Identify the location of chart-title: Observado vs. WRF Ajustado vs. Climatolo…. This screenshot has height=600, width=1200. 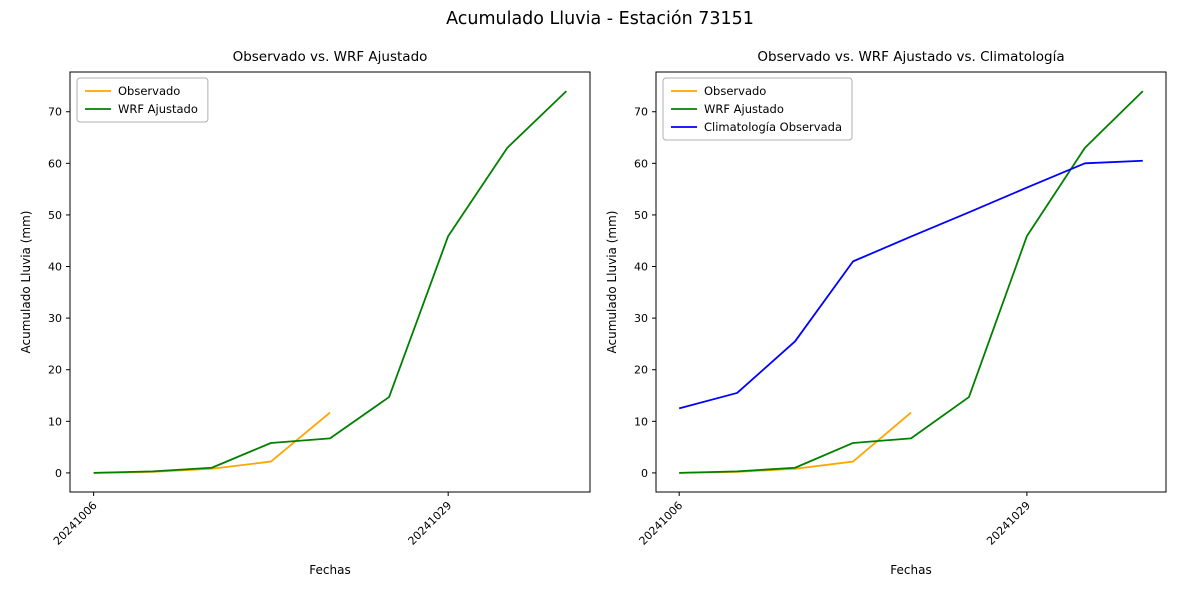
(910, 57).